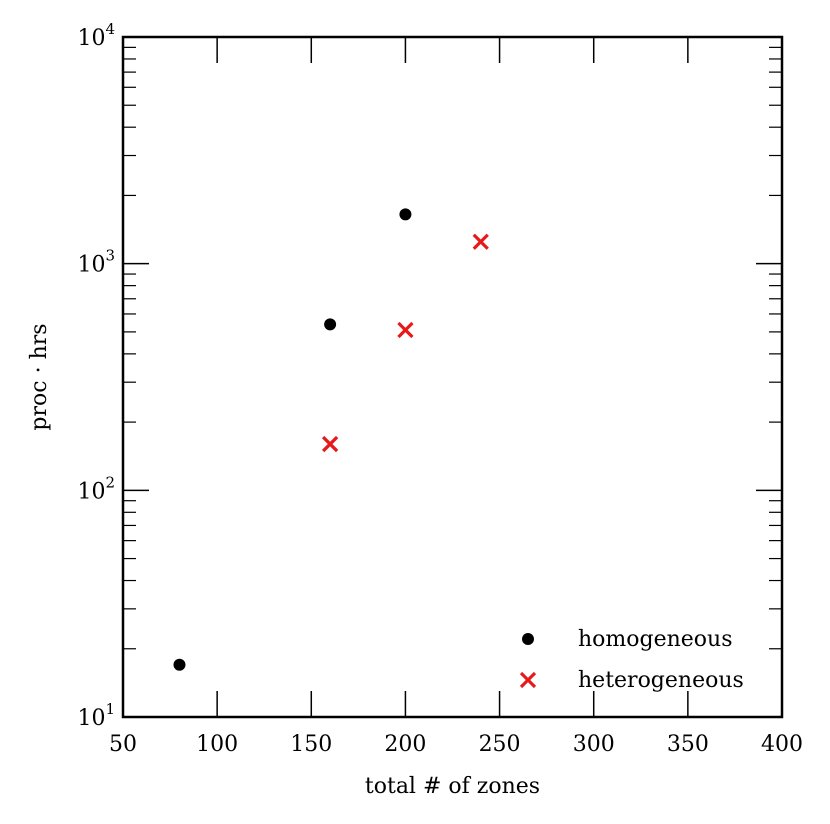 The image size is (830, 824). I want to click on legend-label: heterogeneous, so click(661, 680).